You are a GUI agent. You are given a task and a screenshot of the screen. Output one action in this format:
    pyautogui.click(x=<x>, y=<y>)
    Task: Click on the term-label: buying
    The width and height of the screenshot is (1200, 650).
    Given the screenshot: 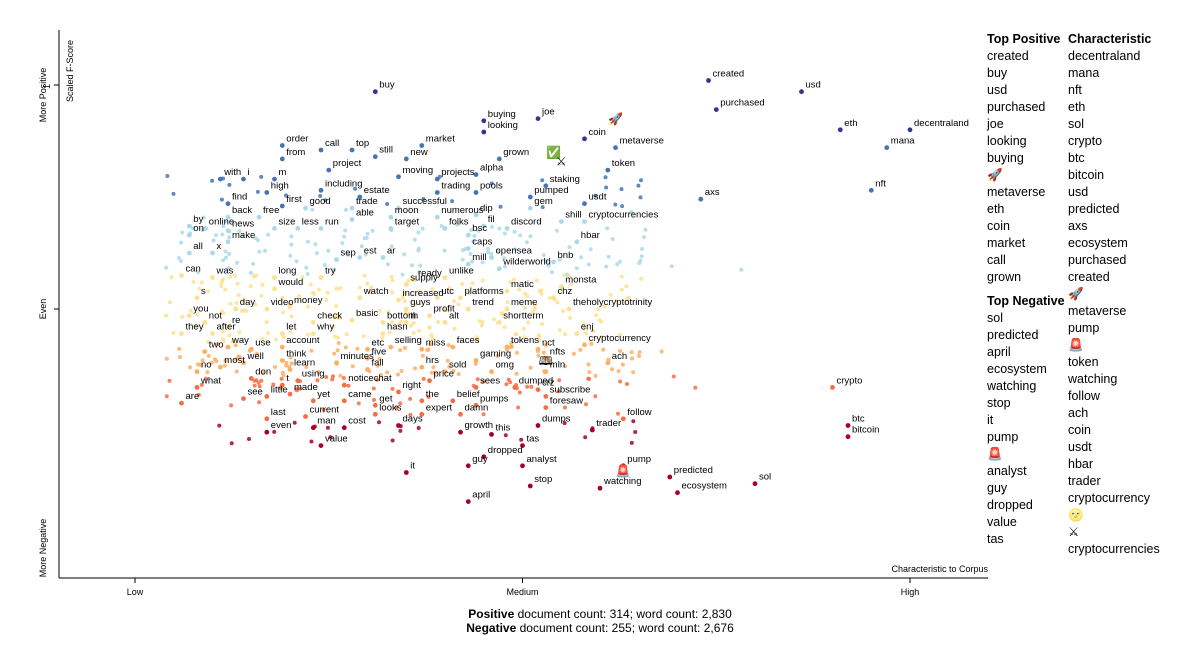 What is the action you would take?
    pyautogui.click(x=502, y=114)
    